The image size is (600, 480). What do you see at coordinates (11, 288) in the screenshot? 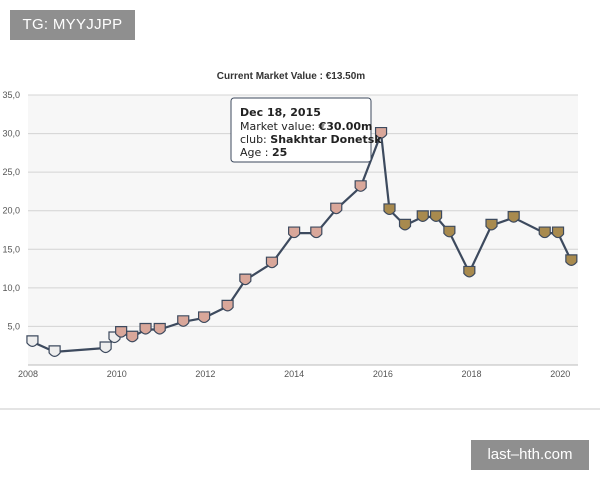
I see `y-tick-label: 10,0` at bounding box center [11, 288].